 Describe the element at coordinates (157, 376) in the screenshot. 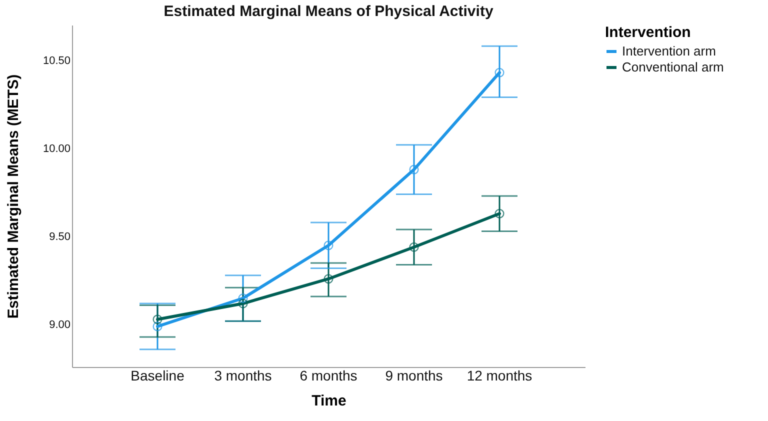

I see `x-tick-label: Baseline` at that location.